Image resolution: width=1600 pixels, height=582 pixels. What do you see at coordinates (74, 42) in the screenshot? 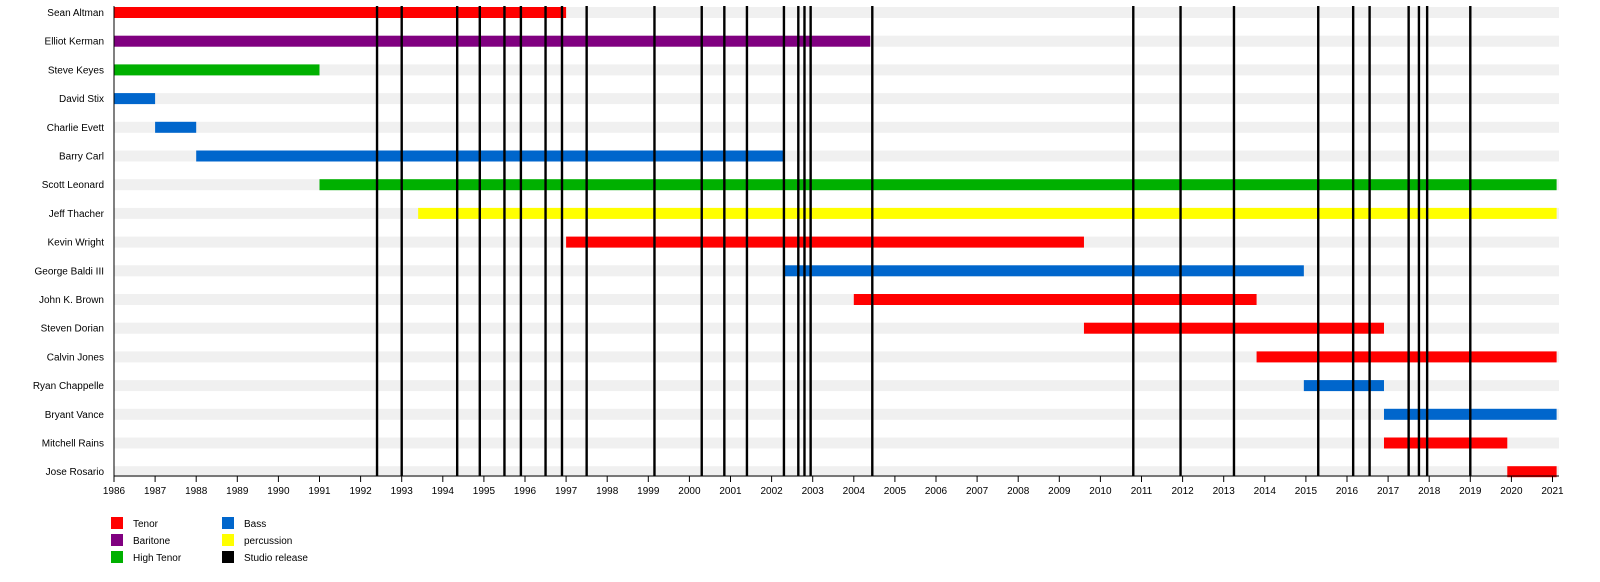
I see `member-name-label: Elliot Kerman` at bounding box center [74, 42].